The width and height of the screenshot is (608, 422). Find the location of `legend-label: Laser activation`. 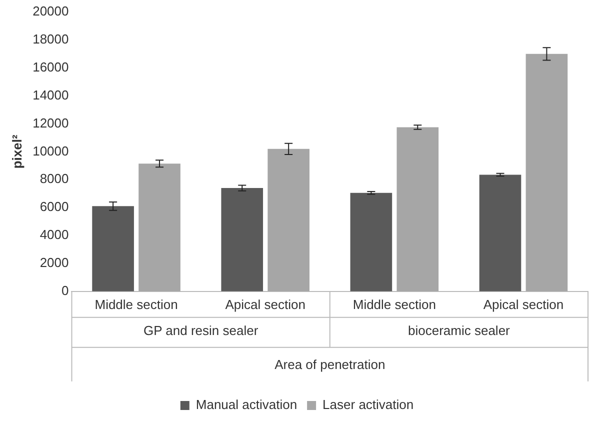

legend-label: Laser activation is located at coordinates (368, 404).